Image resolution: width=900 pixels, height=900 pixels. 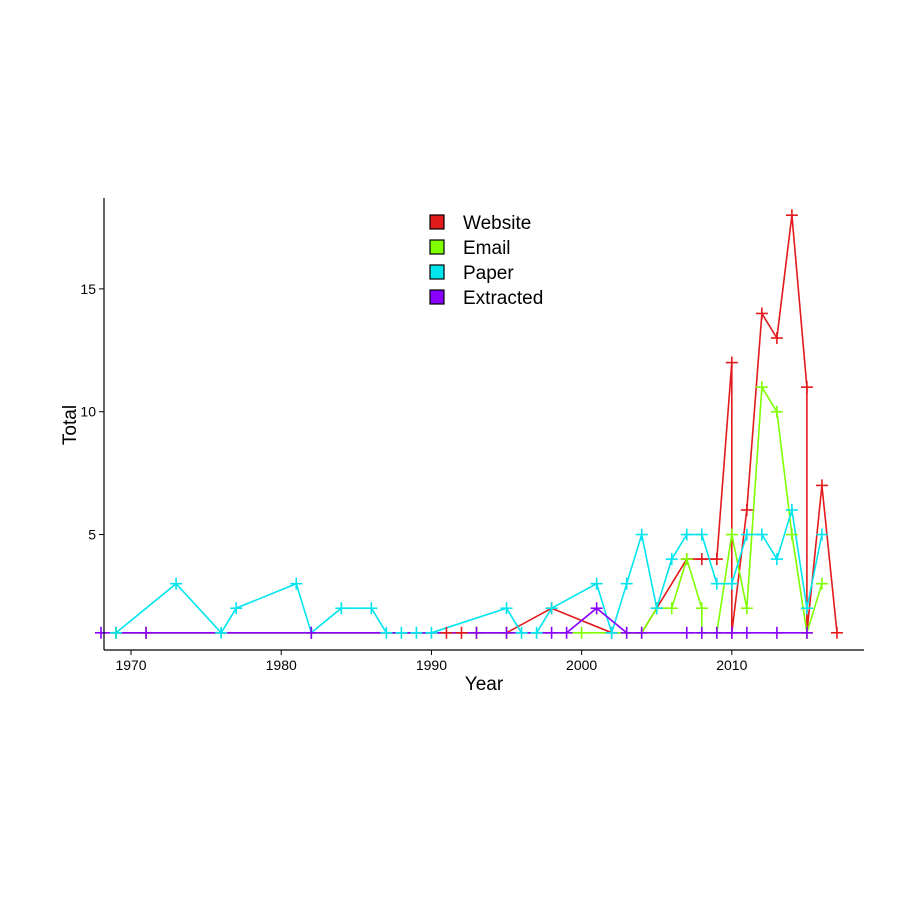 I want to click on legend-item-website: Website, so click(x=480, y=223).